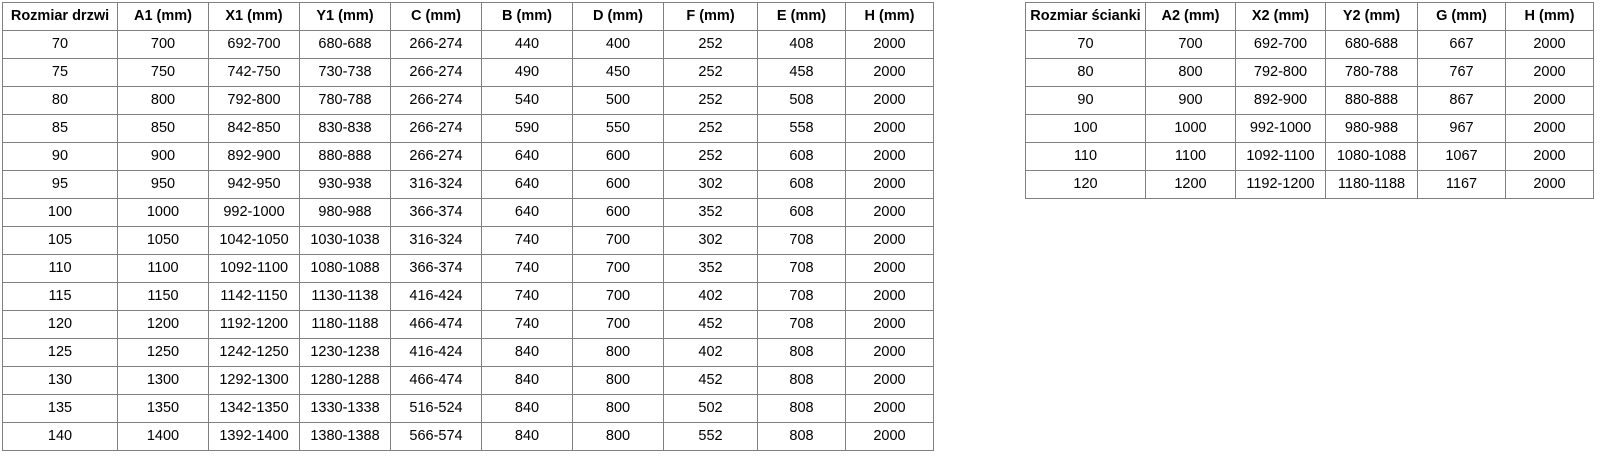 Image resolution: width=1600 pixels, height=459 pixels. Describe the element at coordinates (163, 436) in the screenshot. I see `table-cell: 1400` at that location.